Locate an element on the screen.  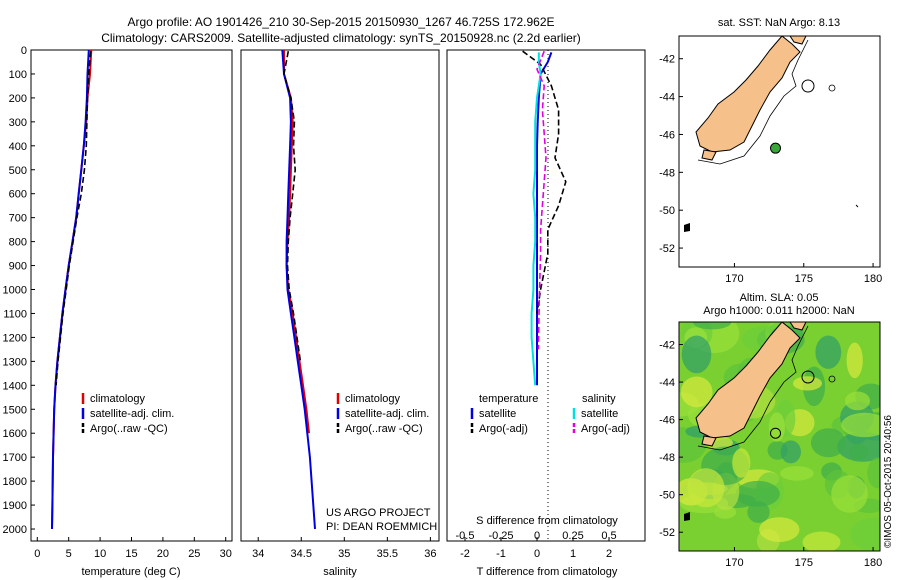
top-tick-label: 0.25 is located at coordinates (572, 536).